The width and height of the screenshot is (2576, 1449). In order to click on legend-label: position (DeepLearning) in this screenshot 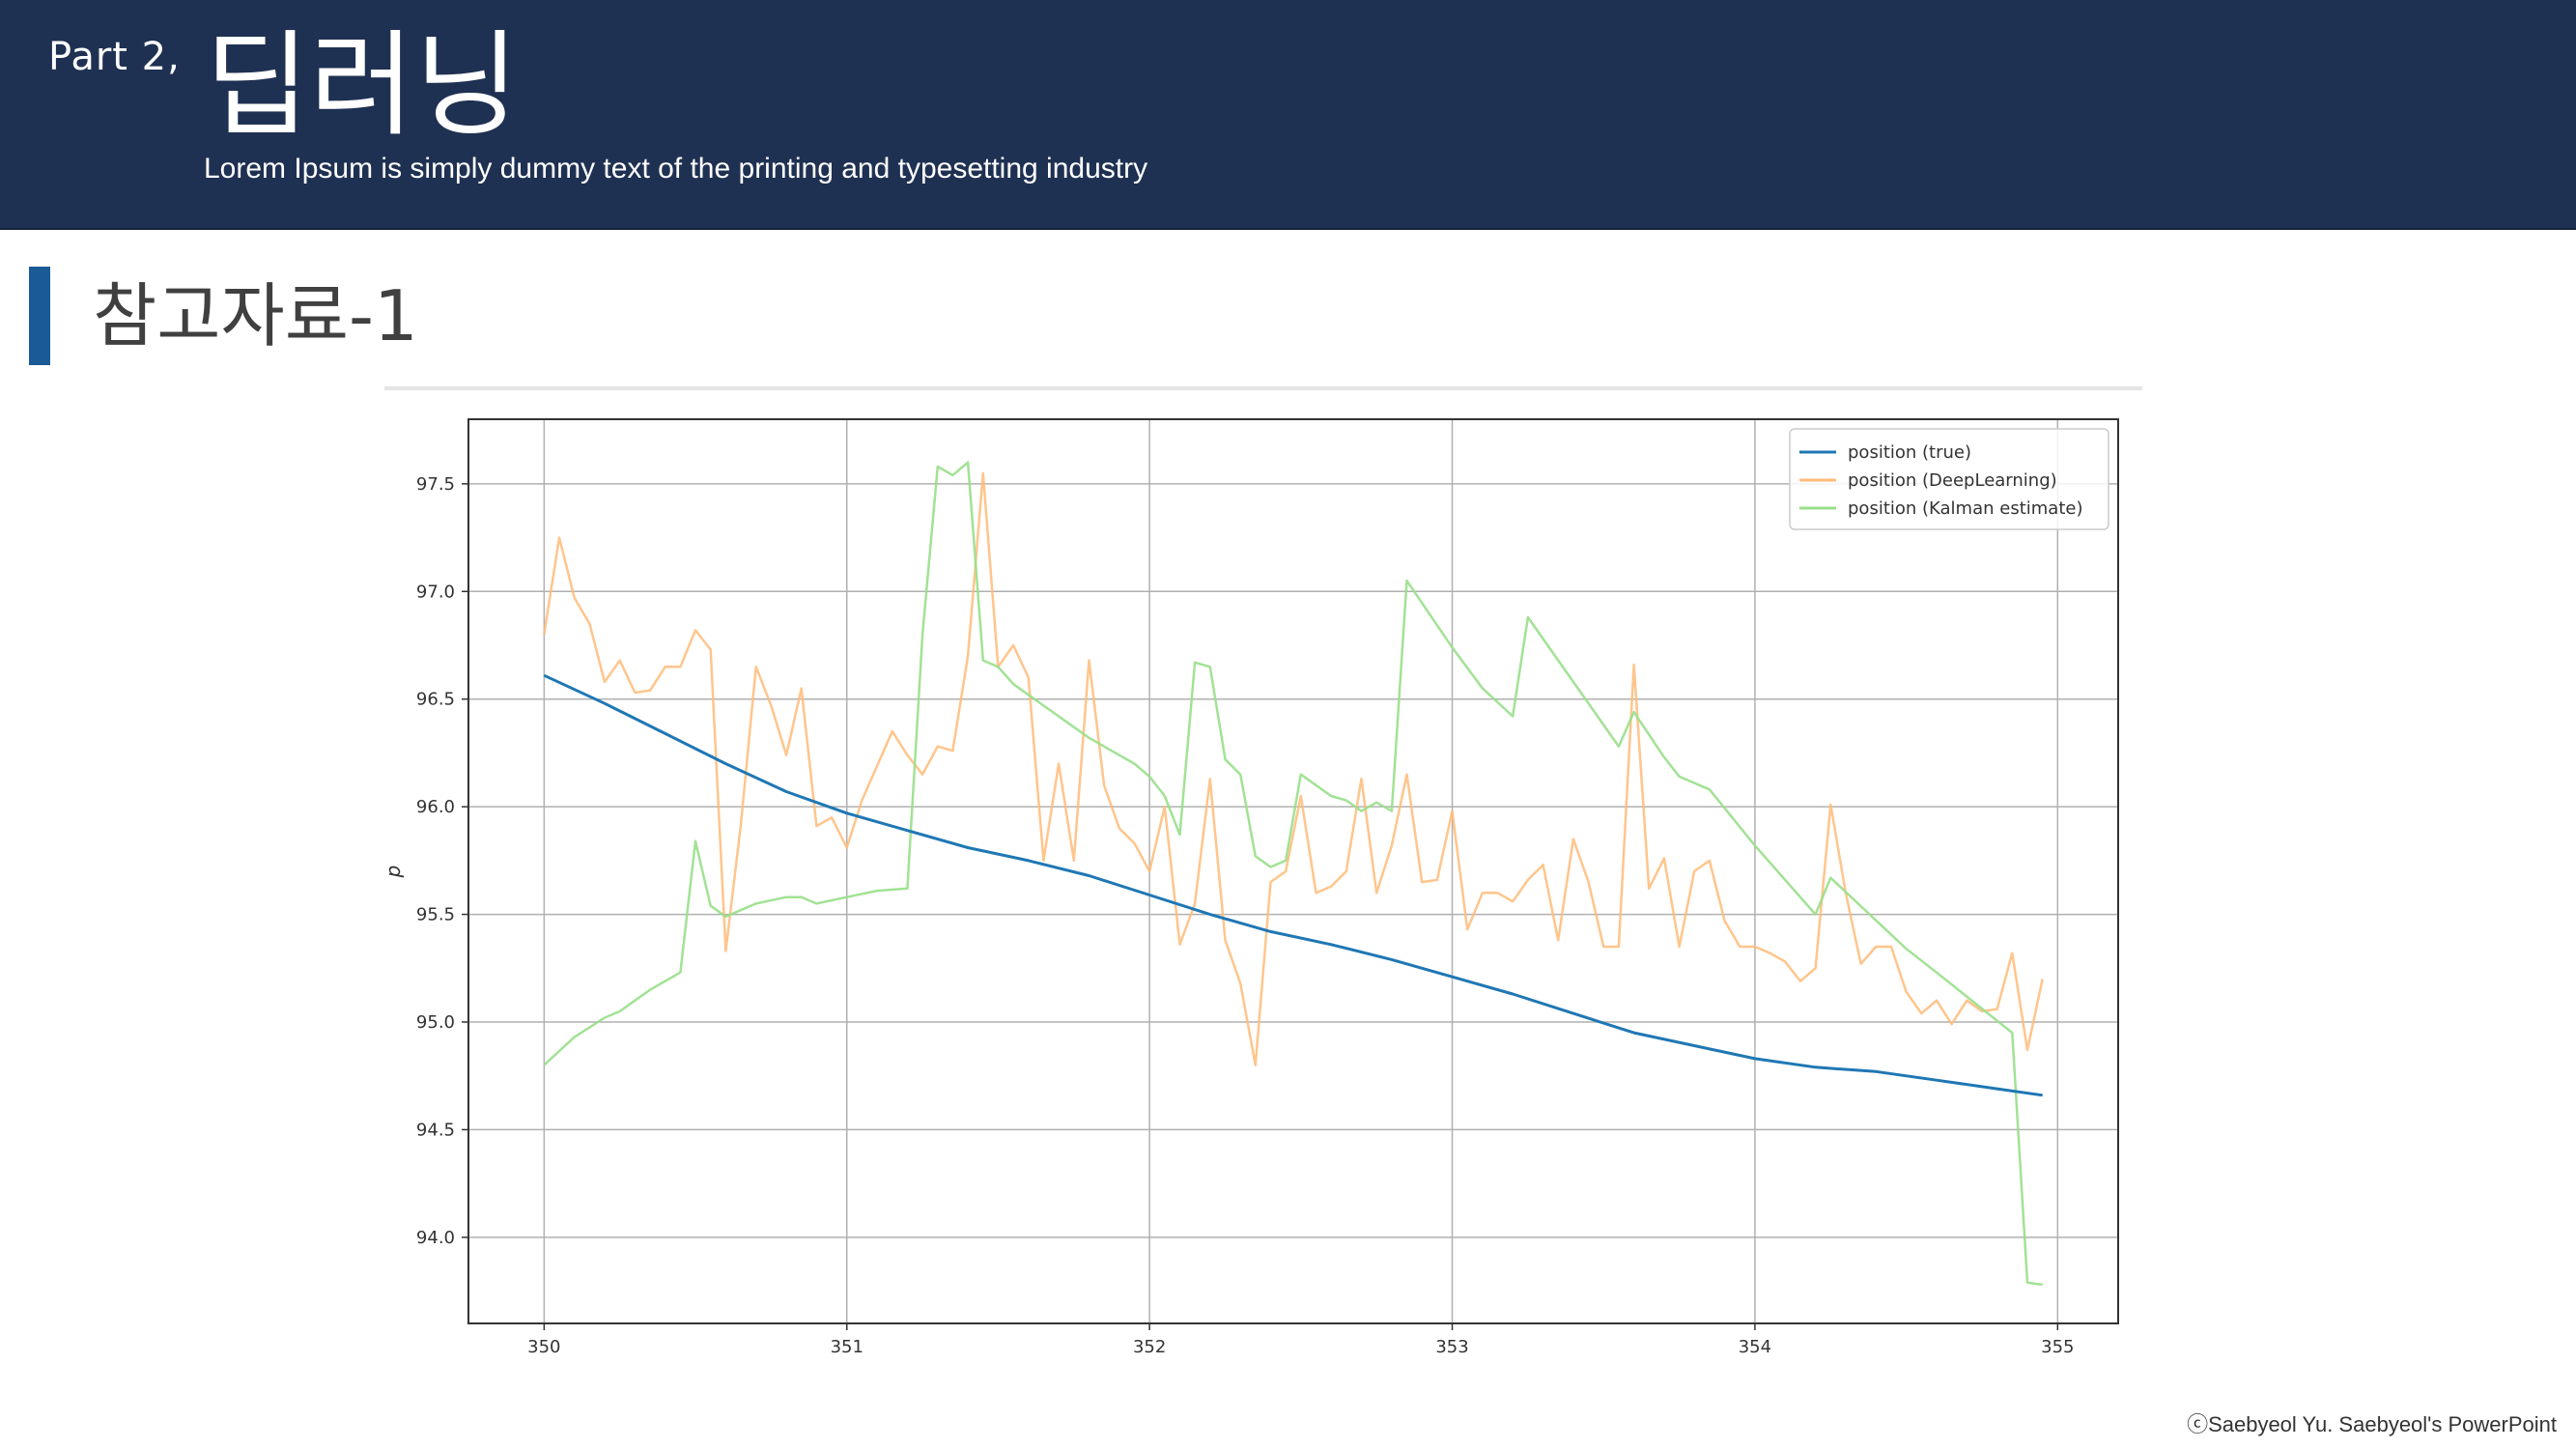, I will do `click(1952, 480)`.